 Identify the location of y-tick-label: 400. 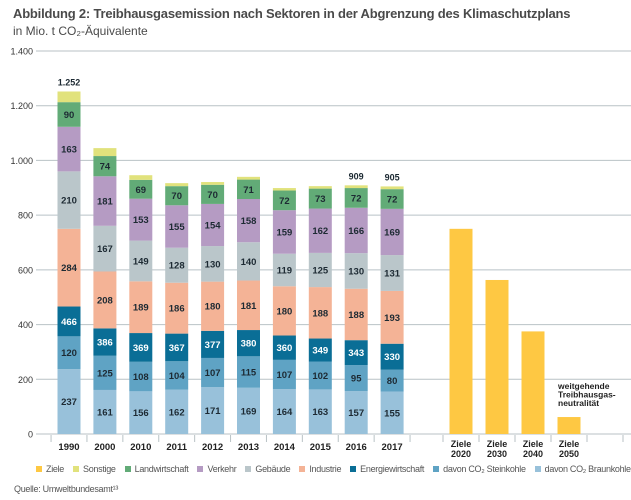
(25, 325).